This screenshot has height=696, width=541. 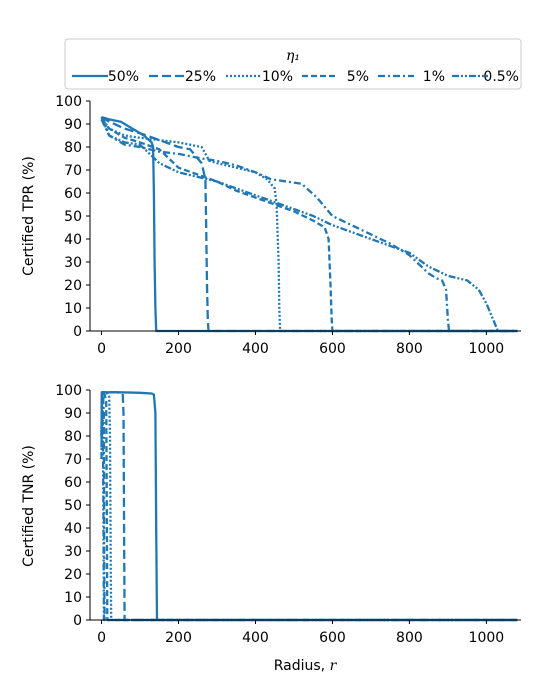 What do you see at coordinates (123, 77) in the screenshot?
I see `legend-label: 50%` at bounding box center [123, 77].